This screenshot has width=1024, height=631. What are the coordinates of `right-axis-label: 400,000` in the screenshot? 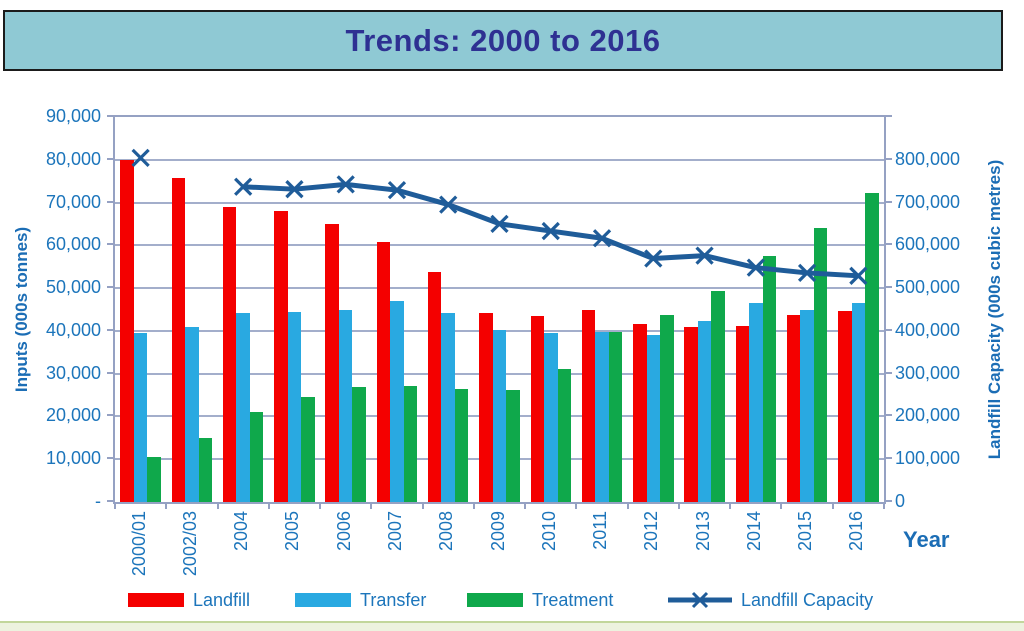 It's located at (928, 329).